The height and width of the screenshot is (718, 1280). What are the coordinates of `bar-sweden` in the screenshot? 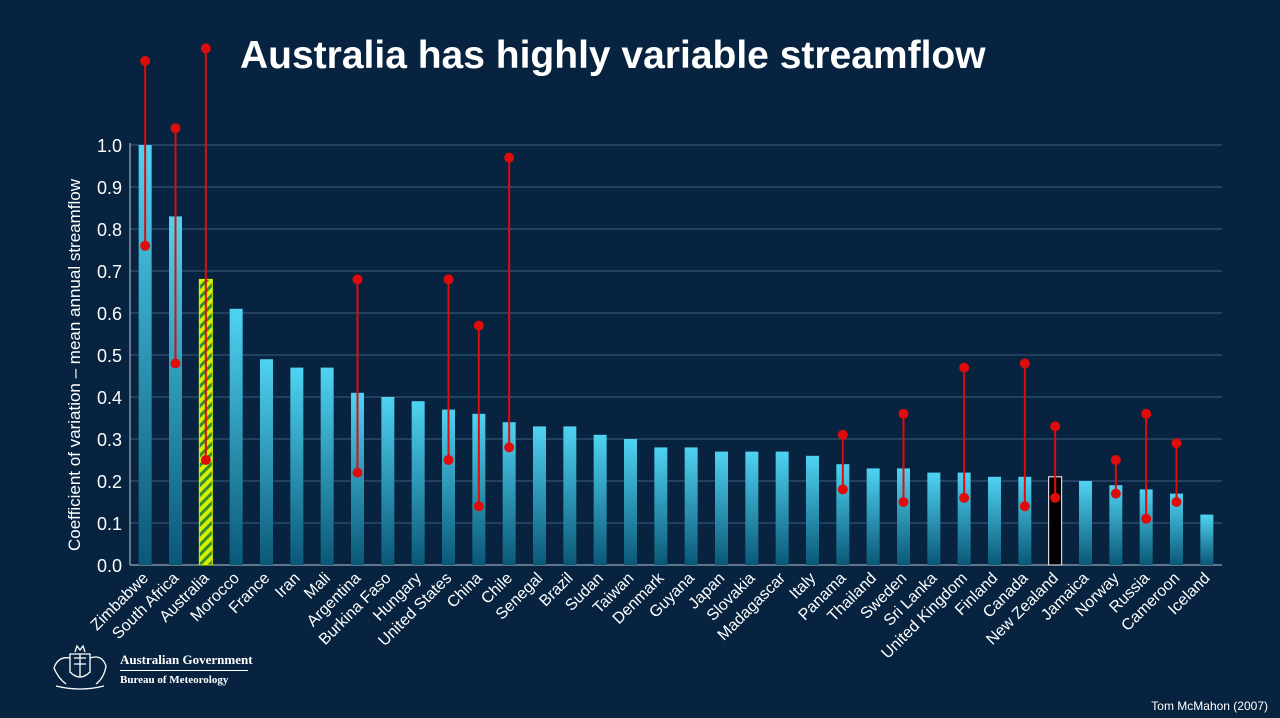 It's located at (903, 516).